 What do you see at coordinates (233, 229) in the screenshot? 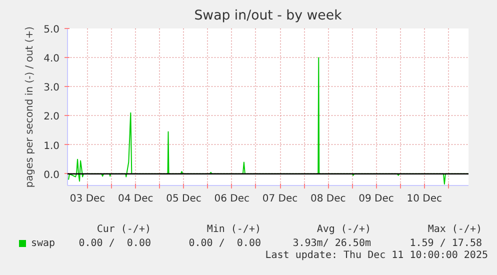
I see `text: Min (-/+)` at bounding box center [233, 229].